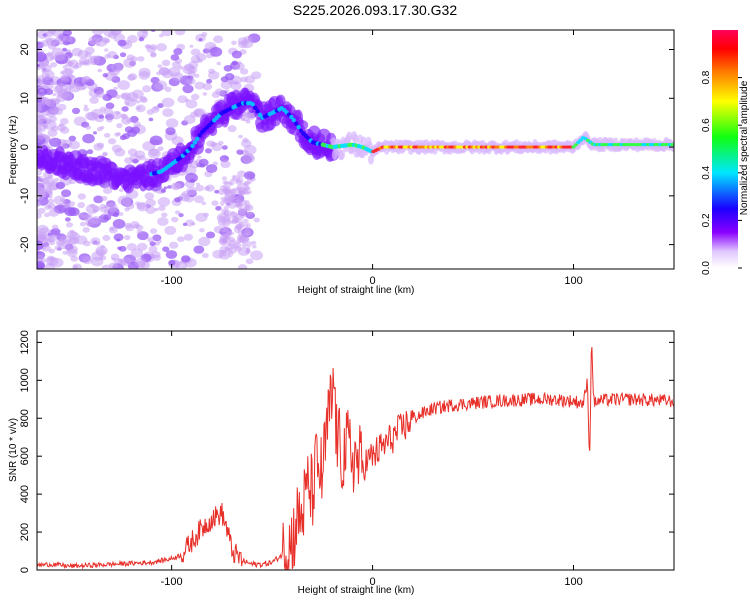 The image size is (750, 600). What do you see at coordinates (13, 450) in the screenshot?
I see `snr-y-axis-label: SNR (10 * v/v)` at bounding box center [13, 450].